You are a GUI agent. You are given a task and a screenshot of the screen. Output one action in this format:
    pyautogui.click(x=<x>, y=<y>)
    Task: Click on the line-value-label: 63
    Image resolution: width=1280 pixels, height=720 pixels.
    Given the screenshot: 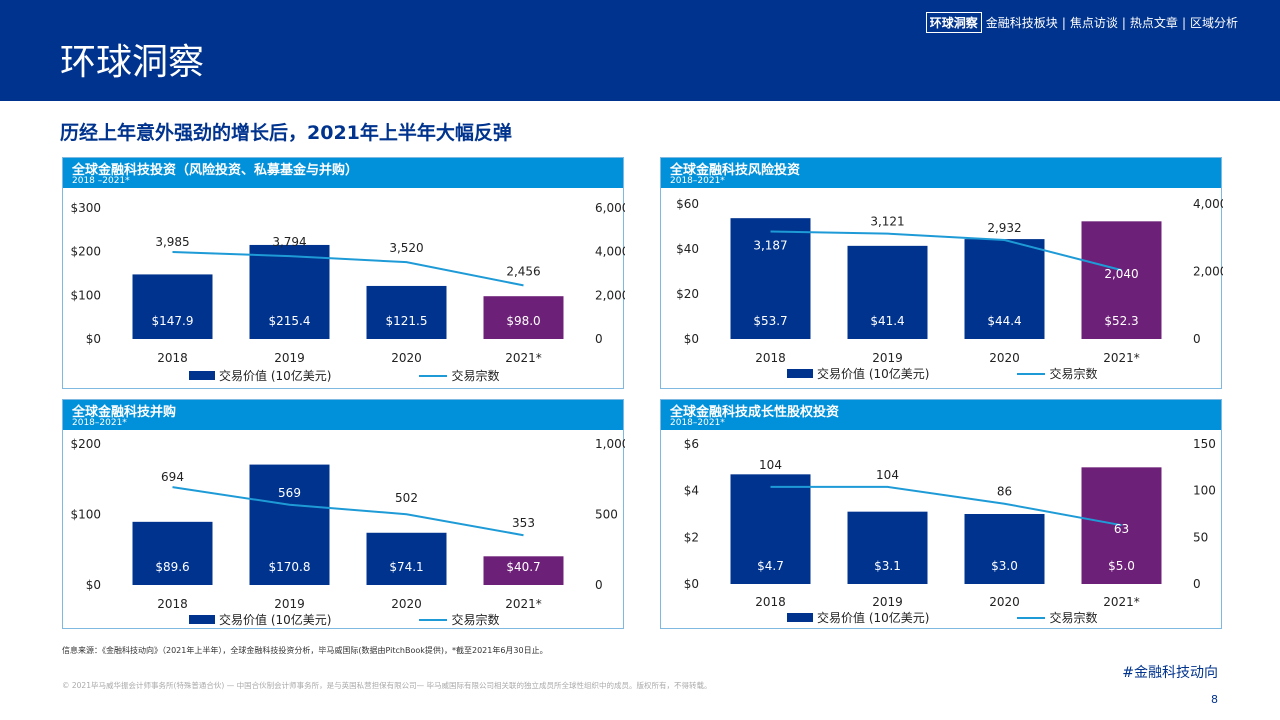 What is the action you would take?
    pyautogui.click(x=1121, y=529)
    